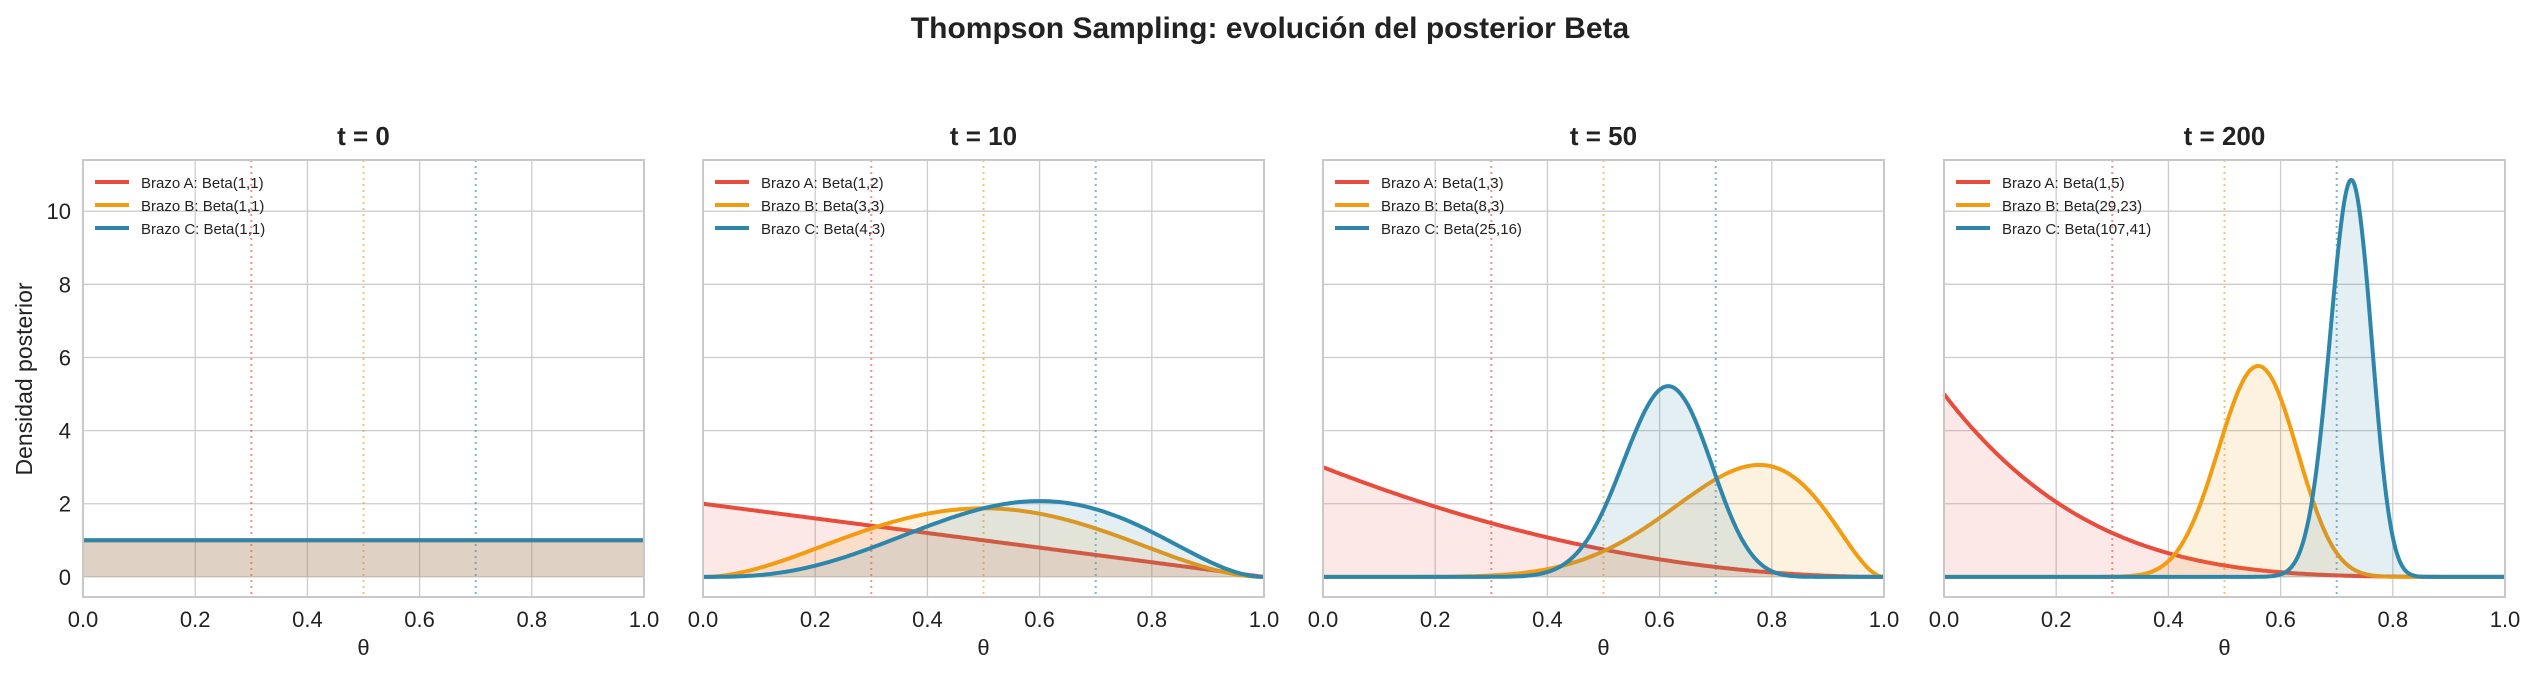  Describe the element at coordinates (1451, 229) in the screenshot. I see `legend-label: Brazo C: Beta(25,16)` at that location.